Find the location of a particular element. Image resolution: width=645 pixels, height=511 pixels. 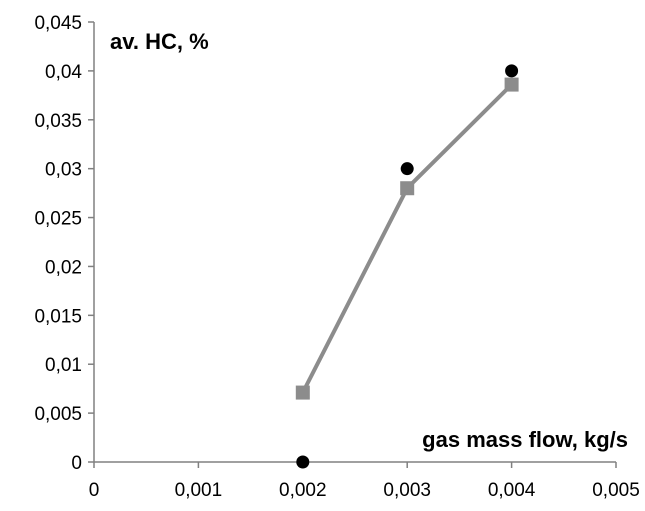

x-axis: 0 0,001 0,002 0,003 0,004 0,005 is located at coordinates (364, 481).